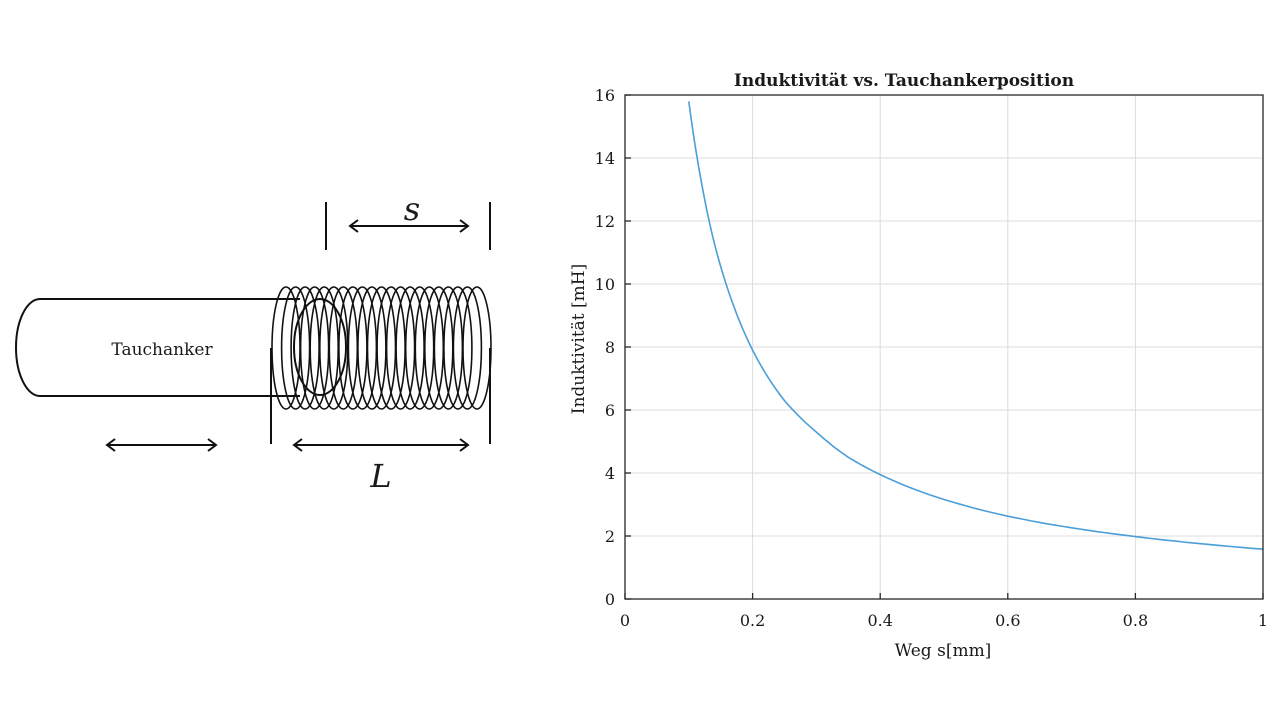 This screenshot has height=719, width=1280. What do you see at coordinates (944, 611) in the screenshot?
I see `x-axis-ticks: 0 0.2 0.4 0.6 0.8 1` at bounding box center [944, 611].